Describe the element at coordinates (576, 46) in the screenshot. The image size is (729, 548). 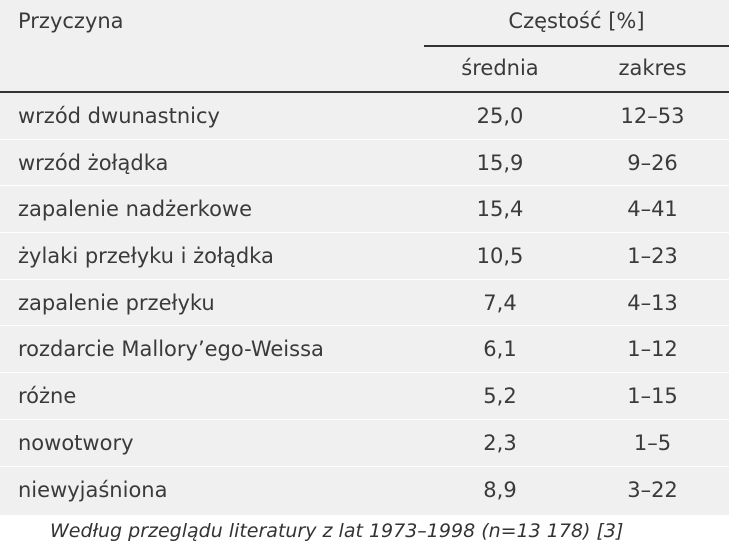
I see `header-frequency-rule` at that location.